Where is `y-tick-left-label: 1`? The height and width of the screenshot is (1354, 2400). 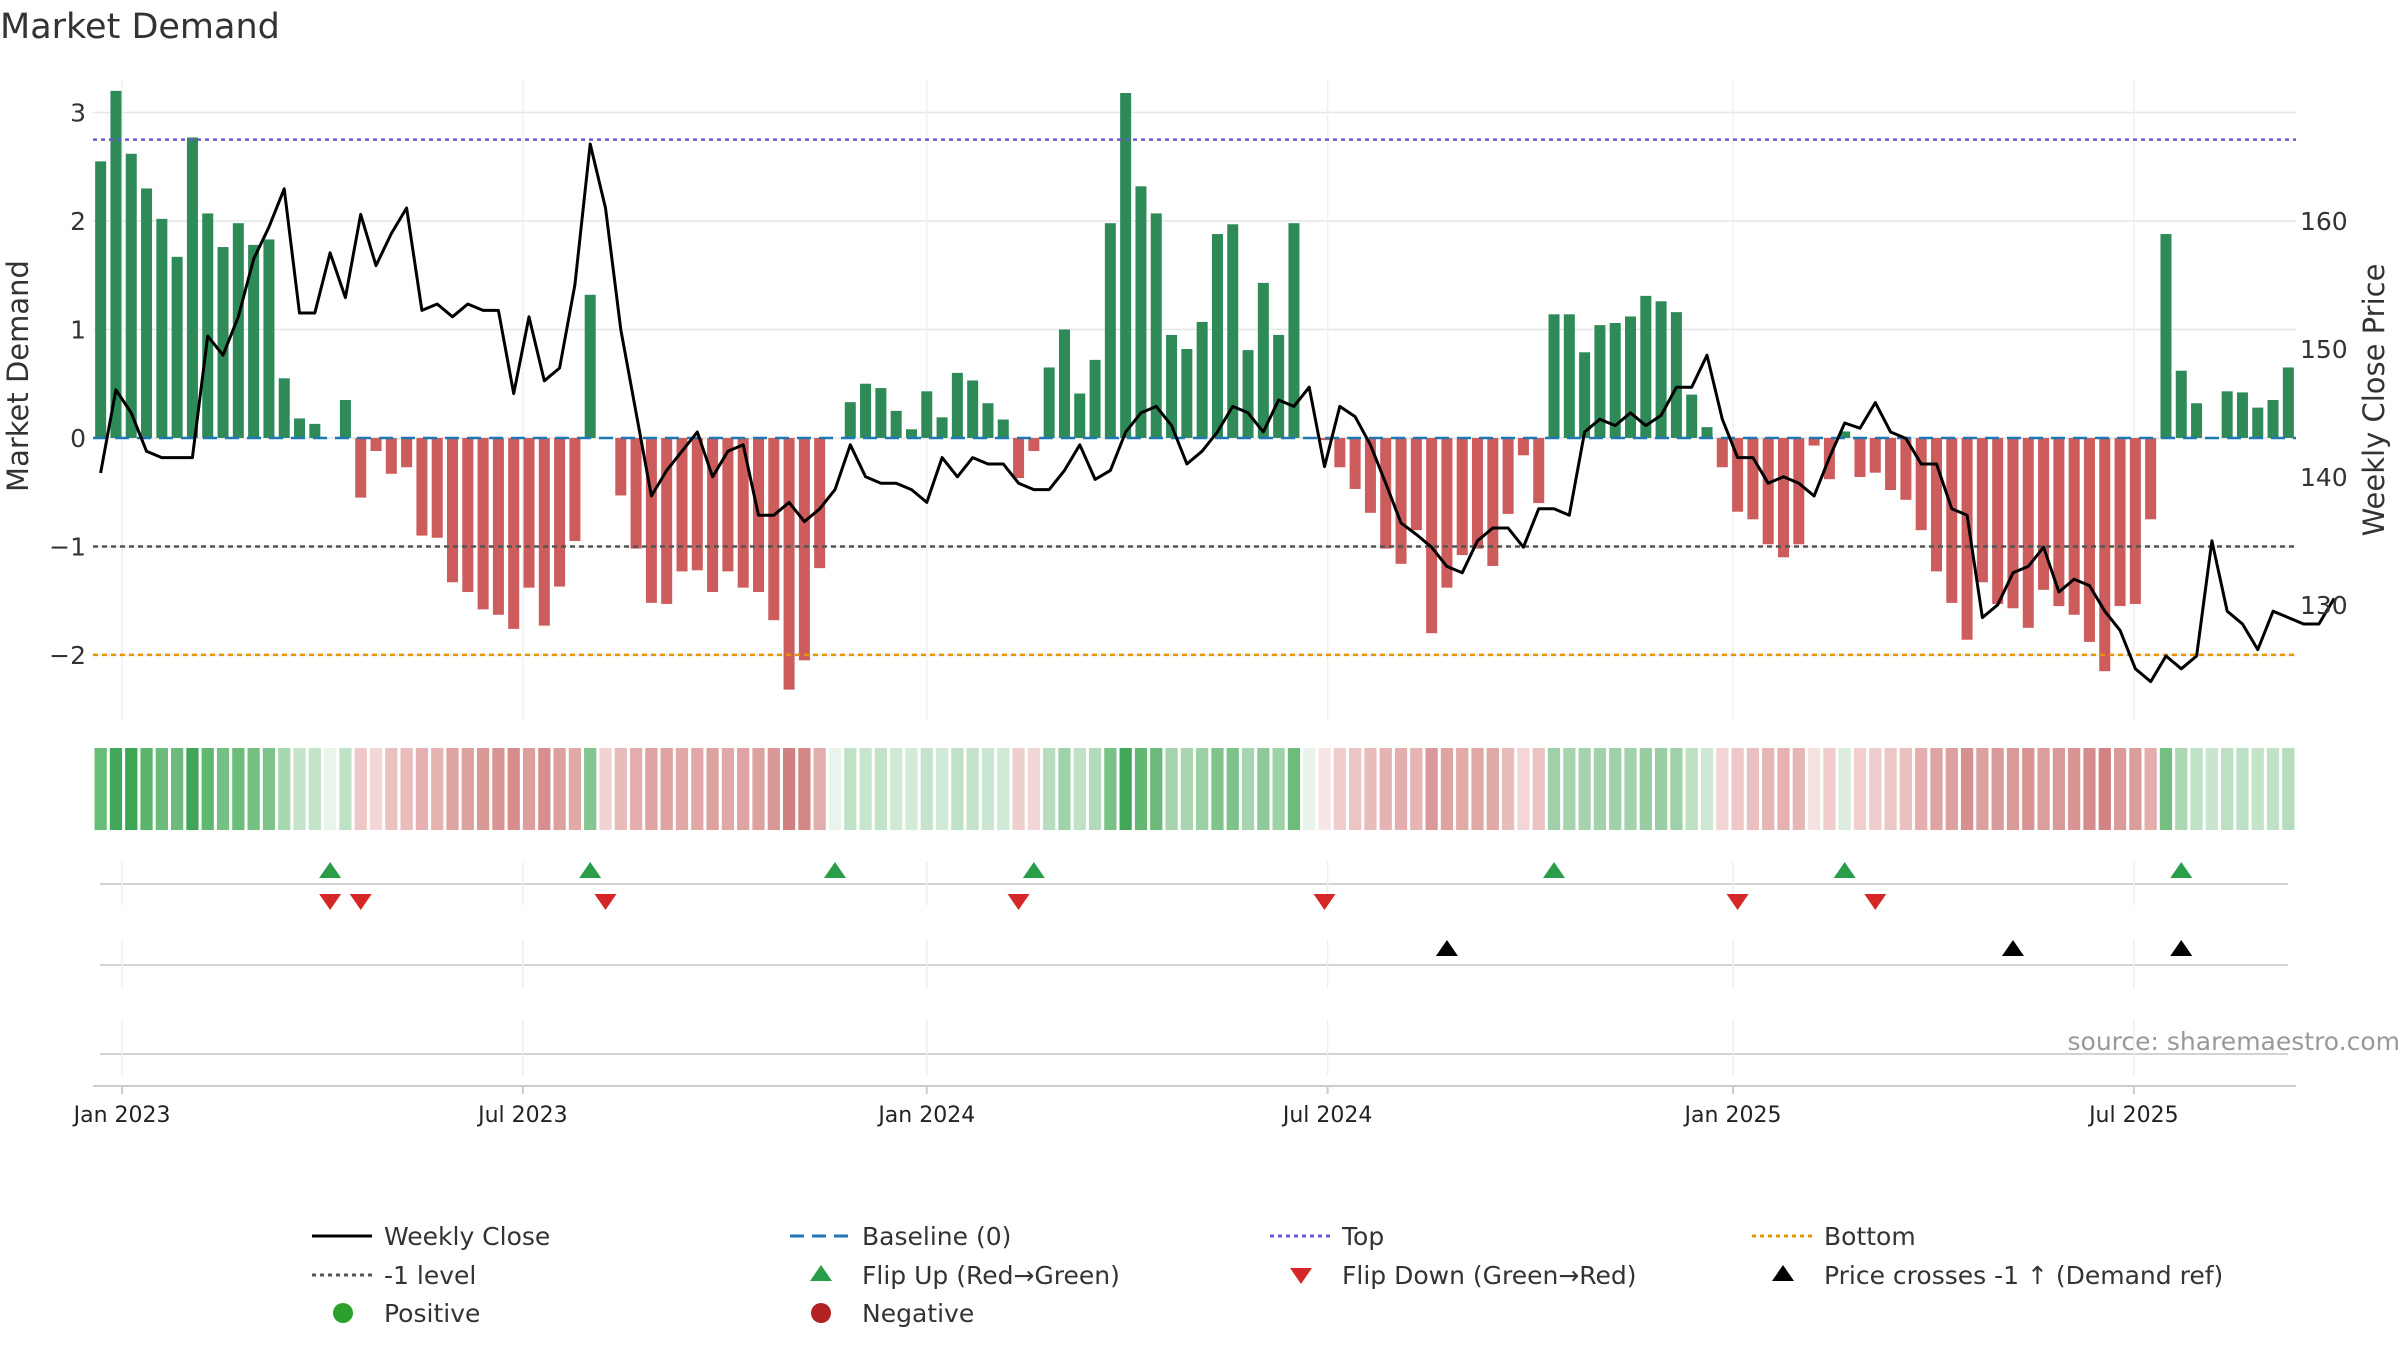
y-tick-left-label: 1 is located at coordinates (78, 329).